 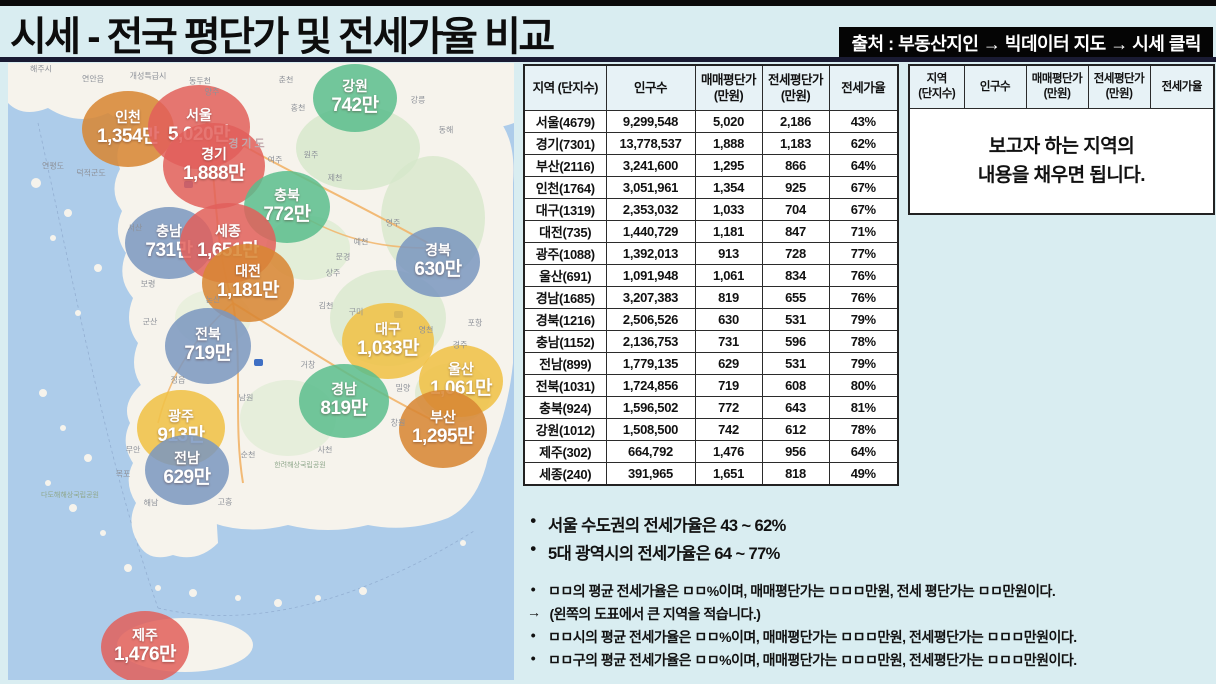 What do you see at coordinates (795, 429) in the screenshot?
I see `table-cell: 612` at bounding box center [795, 429].